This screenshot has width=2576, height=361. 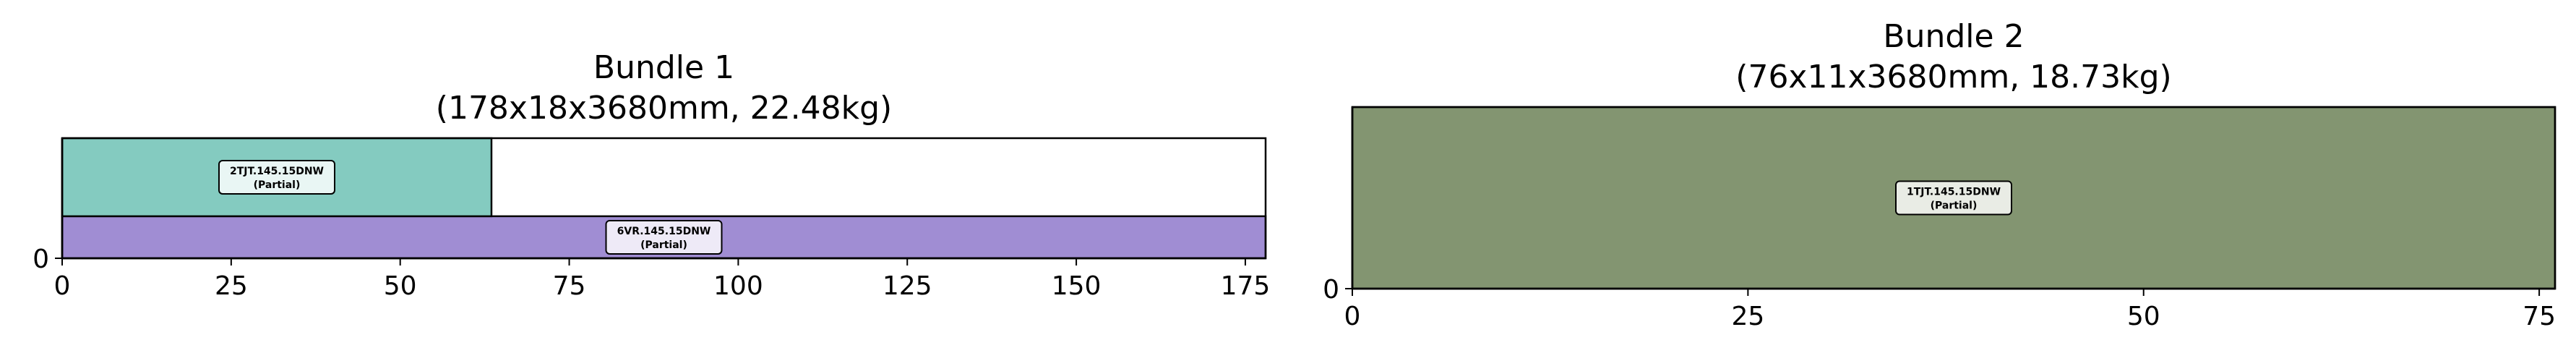 What do you see at coordinates (1077, 286) in the screenshot?
I see `x-tick-label: 150` at bounding box center [1077, 286].